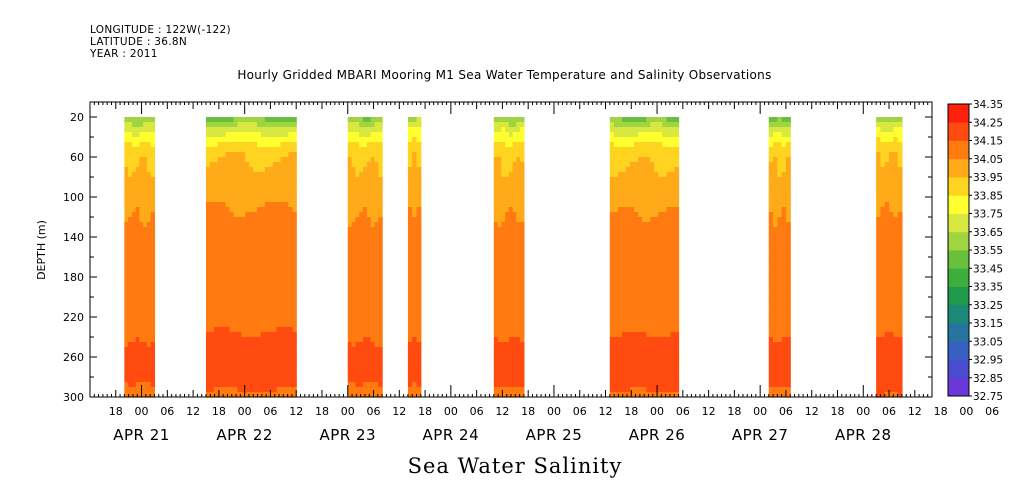  I want to click on latitude-label: LATITUDE : 36.8N, so click(139, 42).